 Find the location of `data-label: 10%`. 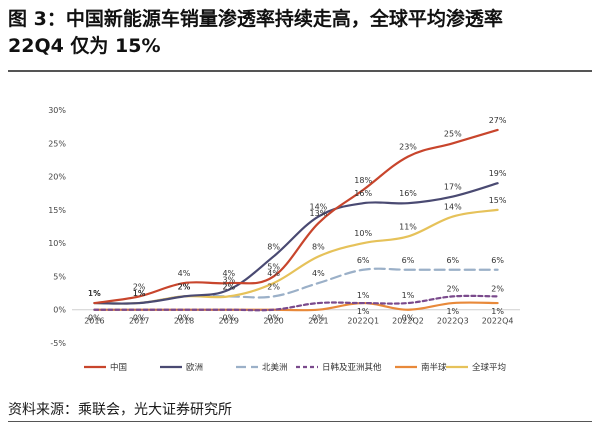

data-label: 10% is located at coordinates (363, 233).